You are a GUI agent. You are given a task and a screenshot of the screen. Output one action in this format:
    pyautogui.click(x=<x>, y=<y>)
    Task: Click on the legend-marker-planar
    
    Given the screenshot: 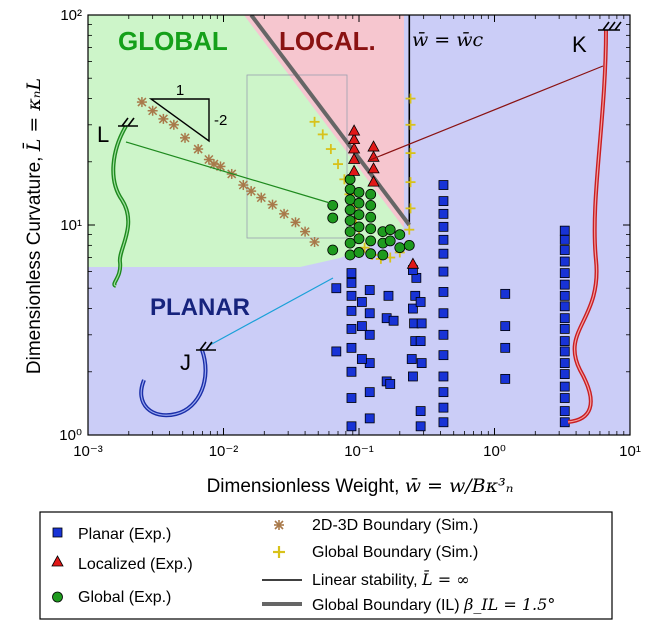 What is the action you would take?
    pyautogui.click(x=57, y=532)
    